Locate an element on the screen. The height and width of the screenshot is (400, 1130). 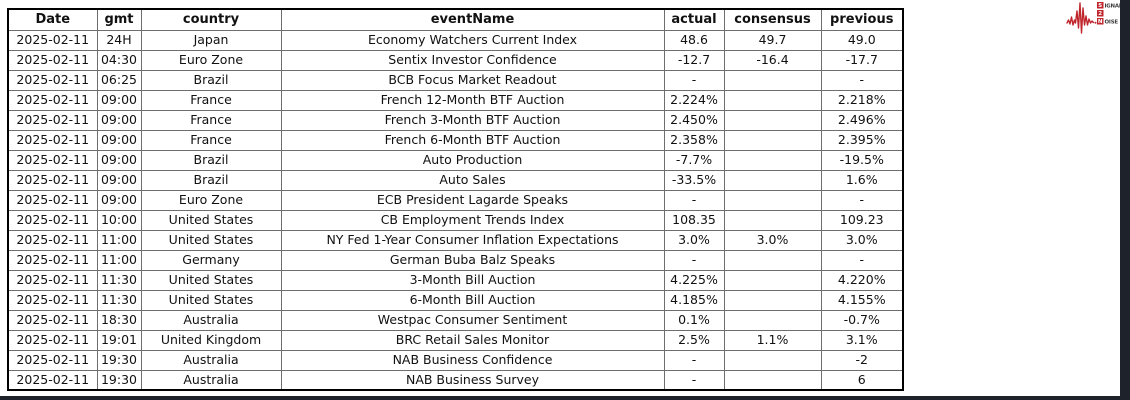
column-header-gmt: gmt is located at coordinates (119, 19).